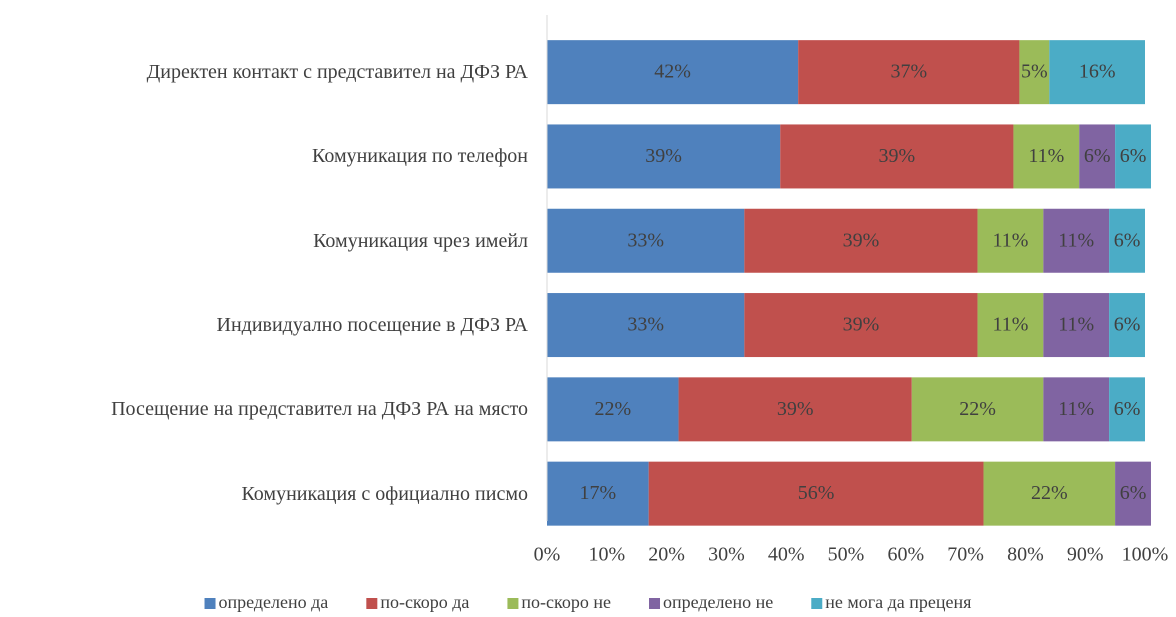 Image resolution: width=1176 pixels, height=617 pixels. I want to click on legend-label: определено не, so click(718, 602).